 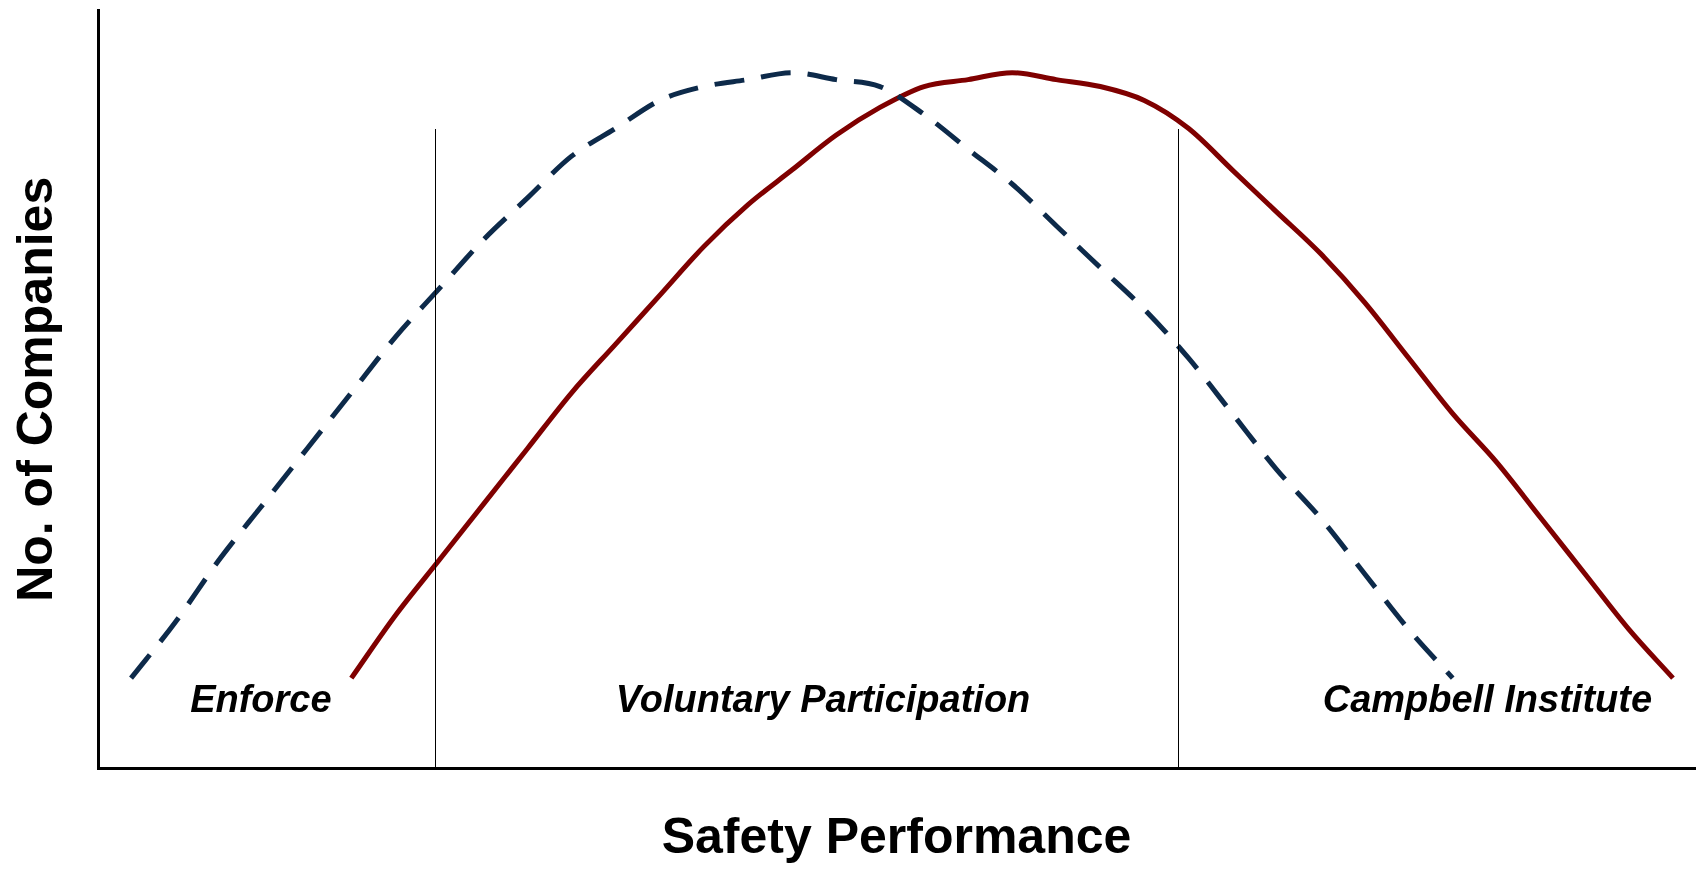 I want to click on x-axis-title: Safety Performance, so click(x=896, y=835).